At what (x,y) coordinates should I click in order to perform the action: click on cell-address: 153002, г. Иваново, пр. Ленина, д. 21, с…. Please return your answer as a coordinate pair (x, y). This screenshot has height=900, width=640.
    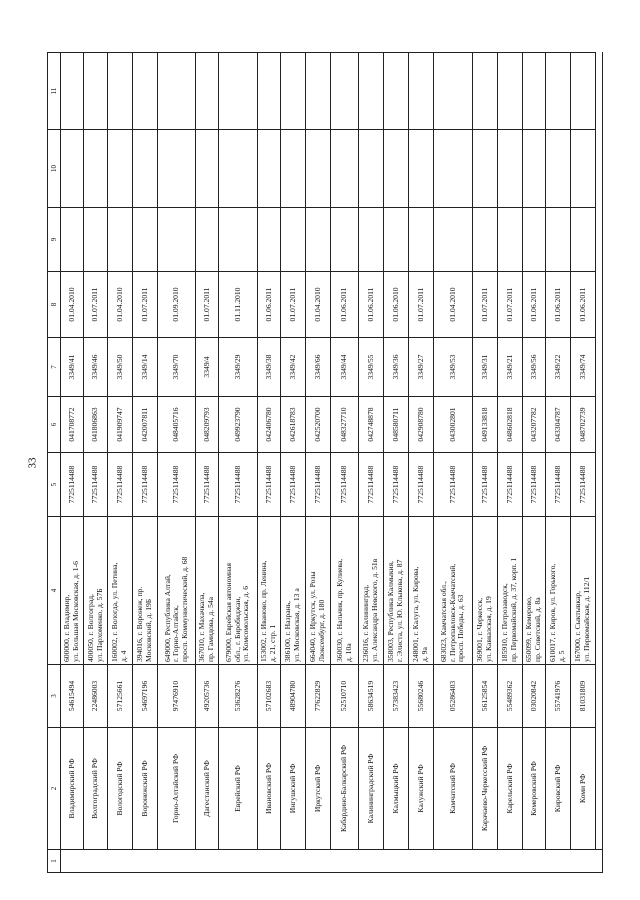
    Looking at the image, I should click on (269, 590).